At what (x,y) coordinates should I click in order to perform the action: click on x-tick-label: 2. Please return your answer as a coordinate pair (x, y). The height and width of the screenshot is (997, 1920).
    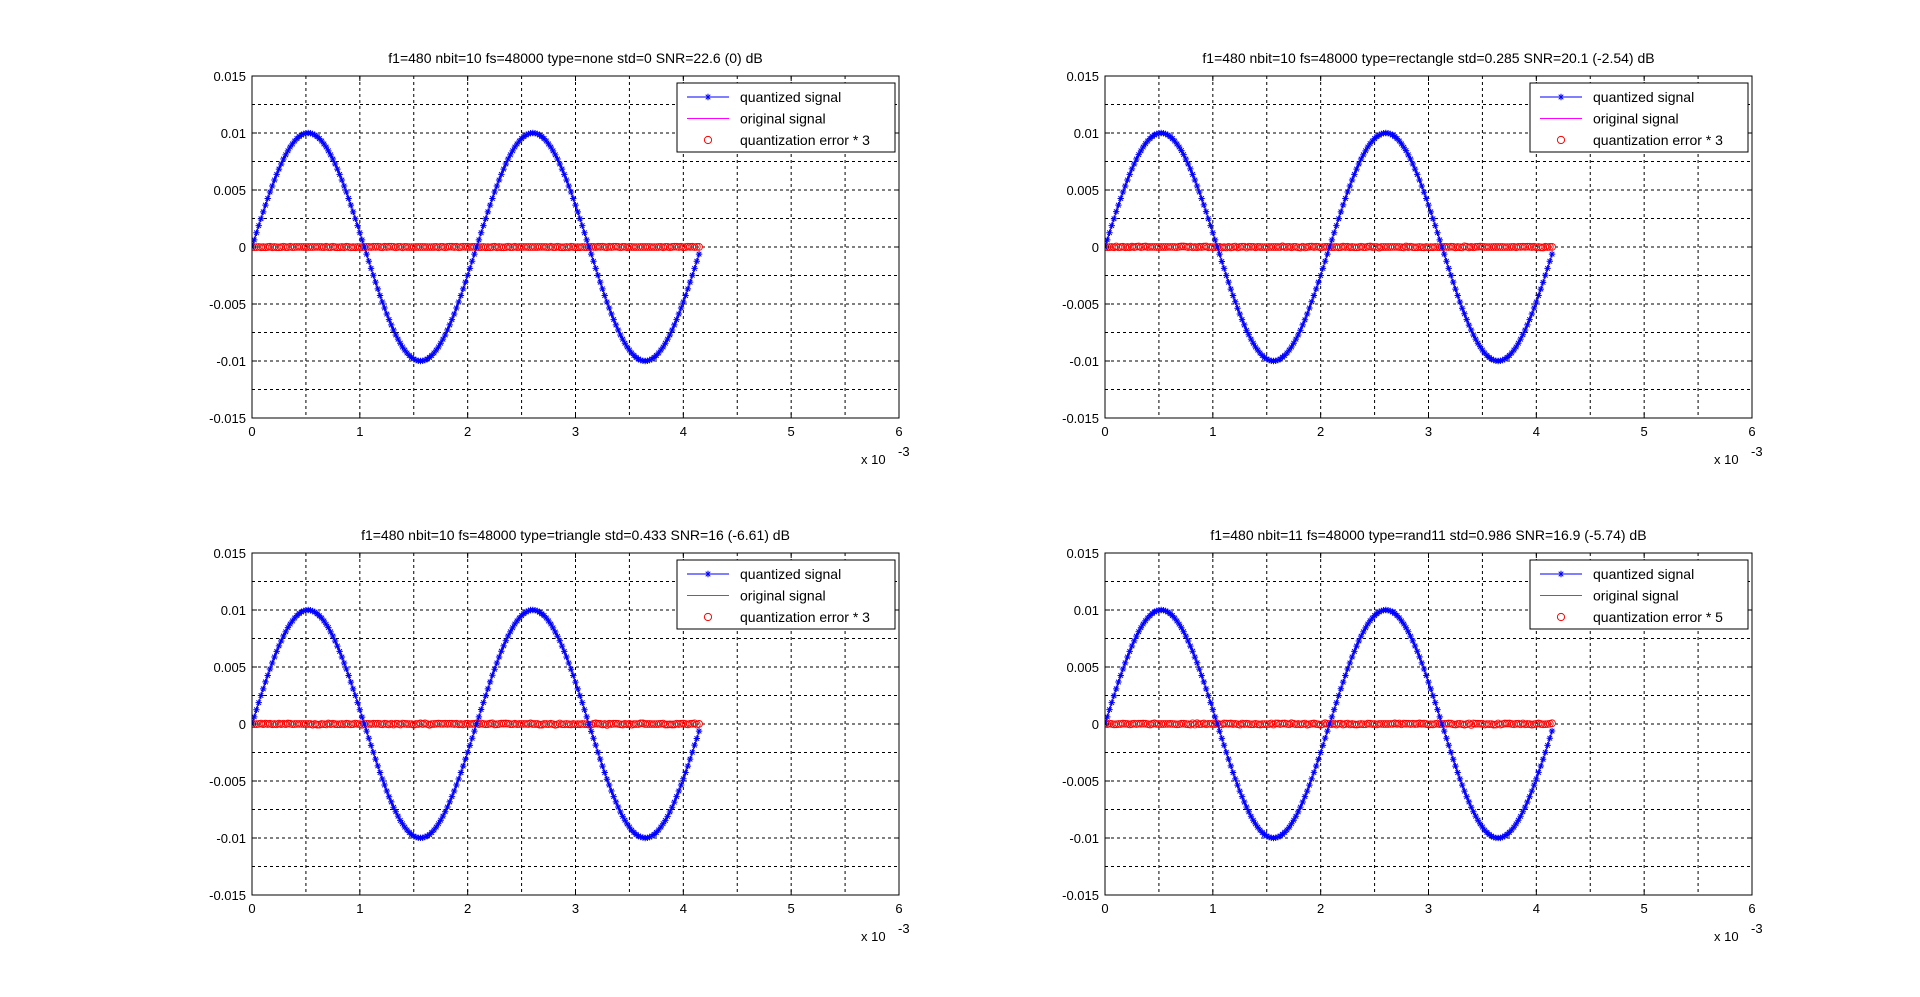
    Looking at the image, I should click on (1320, 908).